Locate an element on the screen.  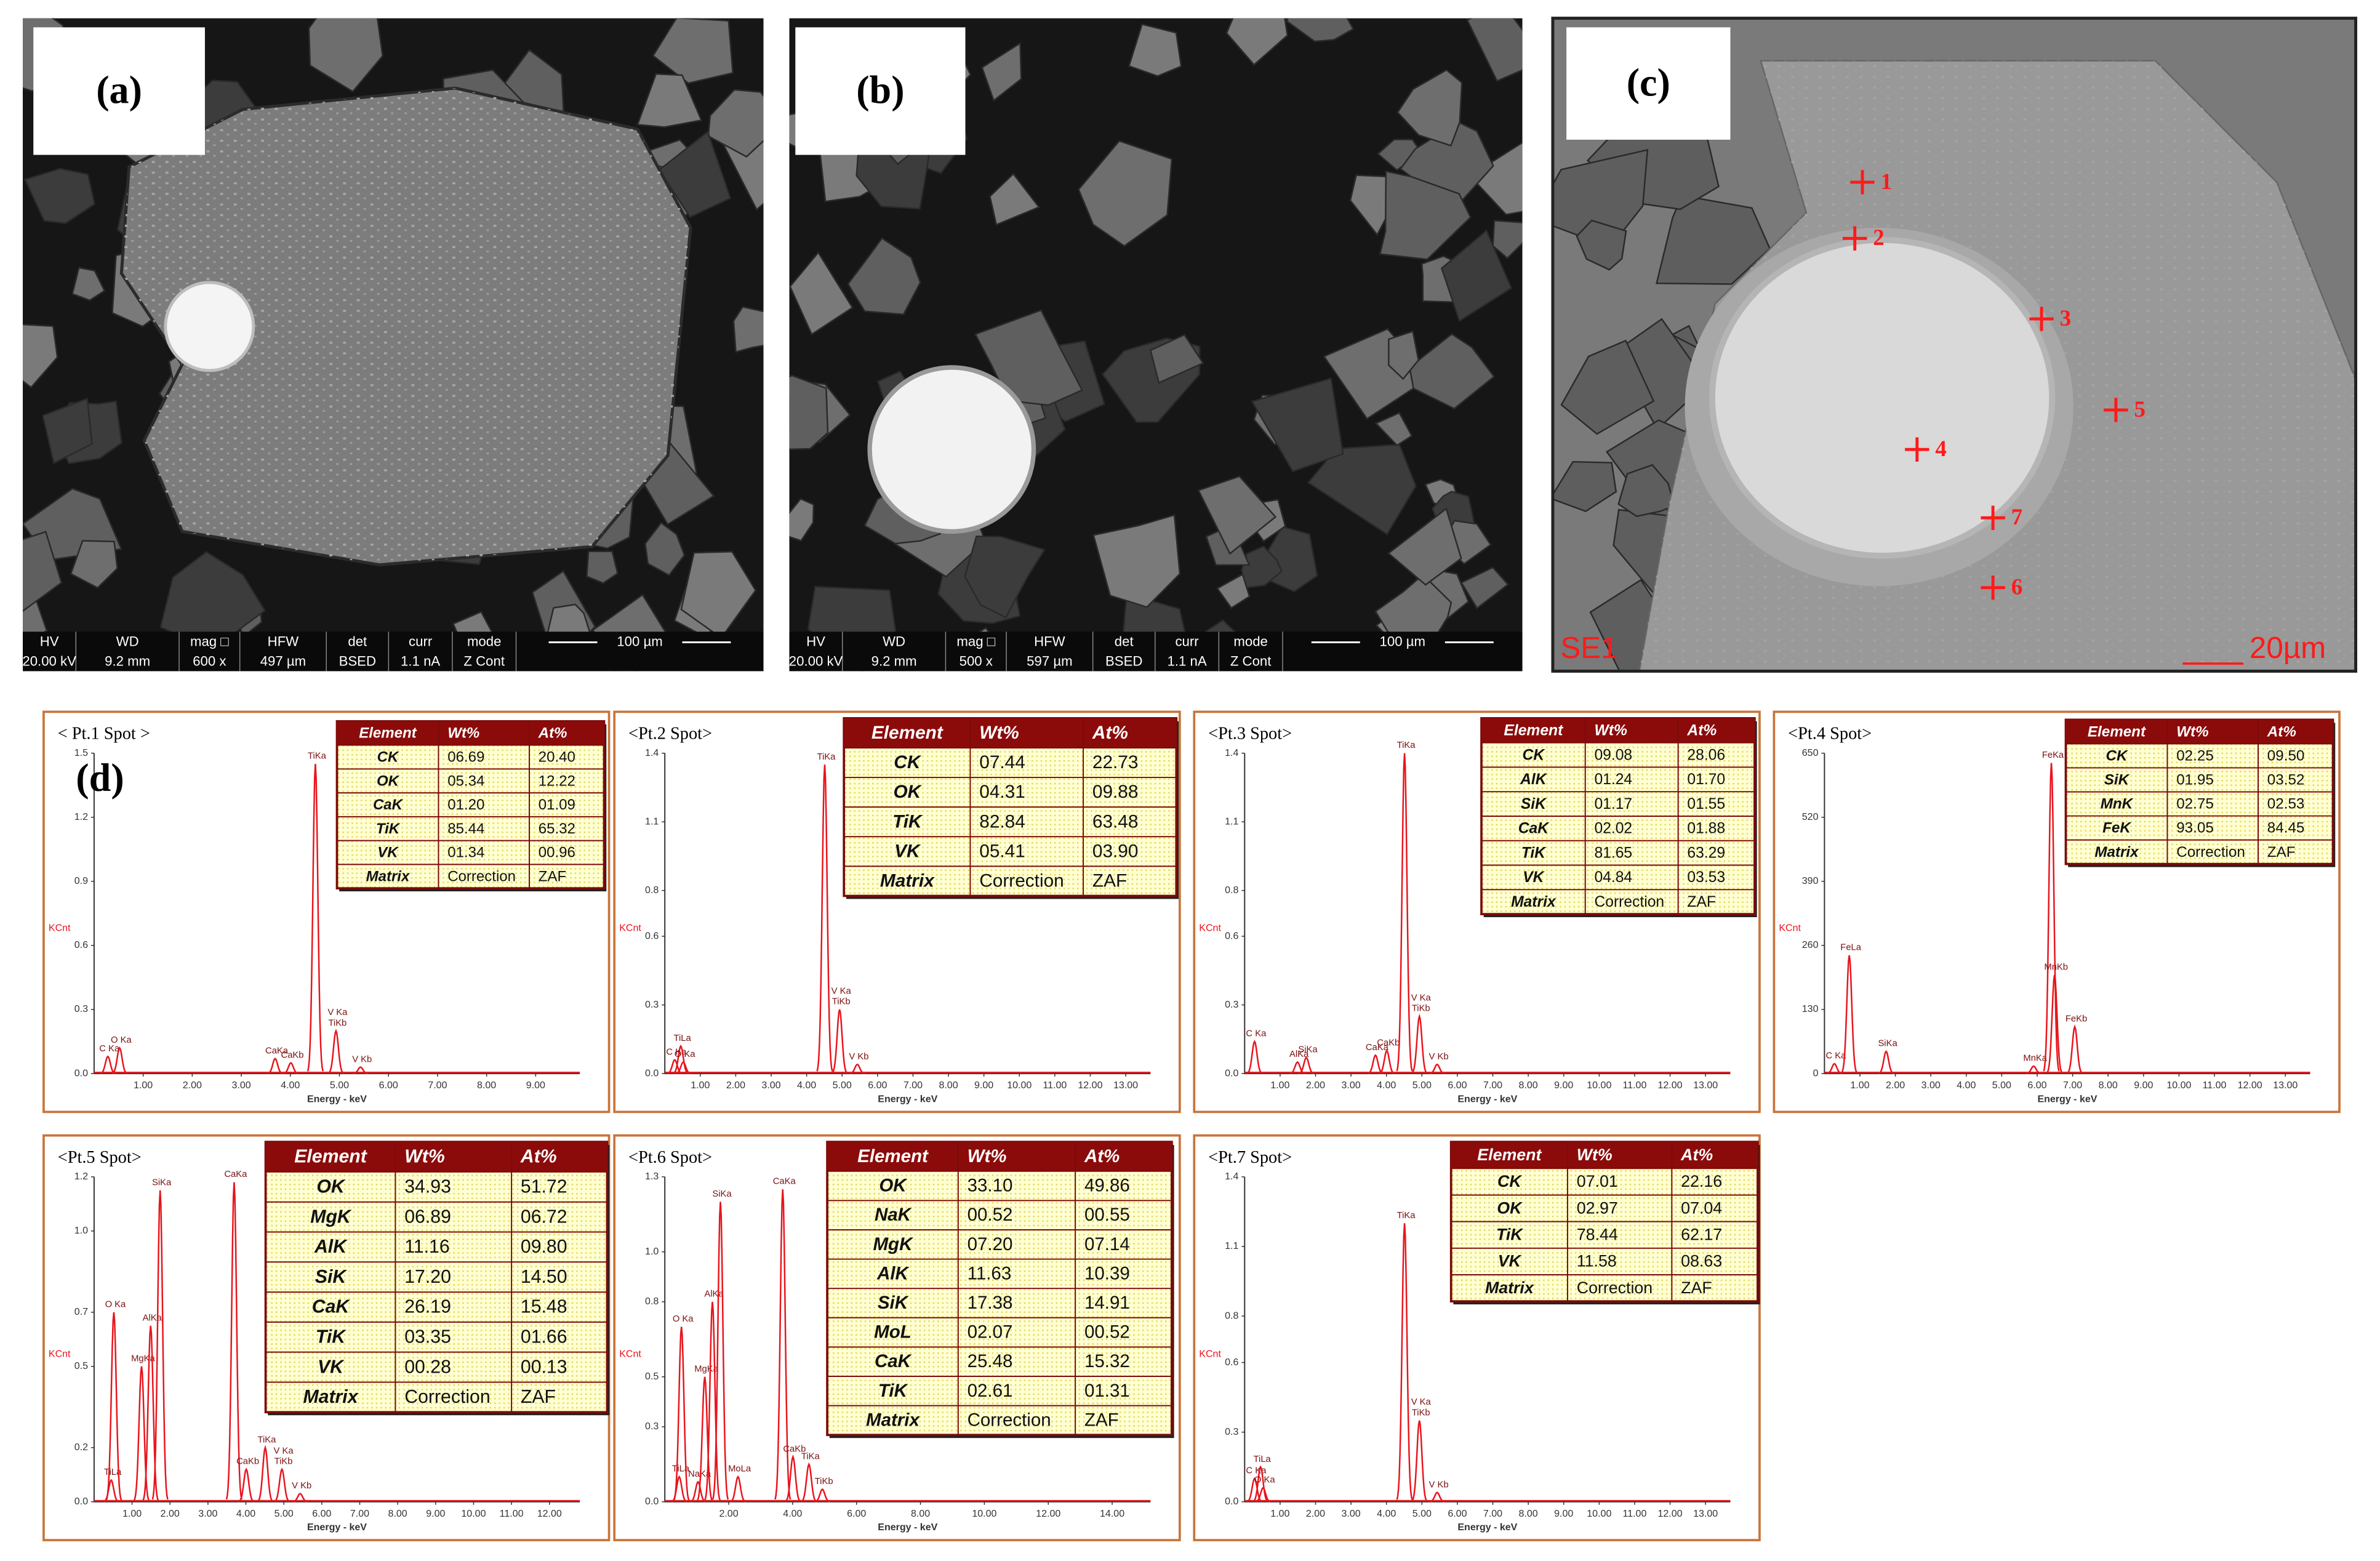
y-tick-label: 1.5 is located at coordinates (81, 752).